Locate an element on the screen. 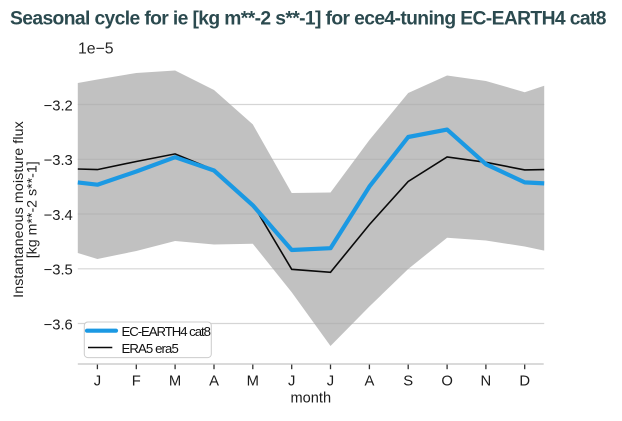 This screenshot has width=622, height=421. svg-text: −3.6 is located at coordinates (58, 325).